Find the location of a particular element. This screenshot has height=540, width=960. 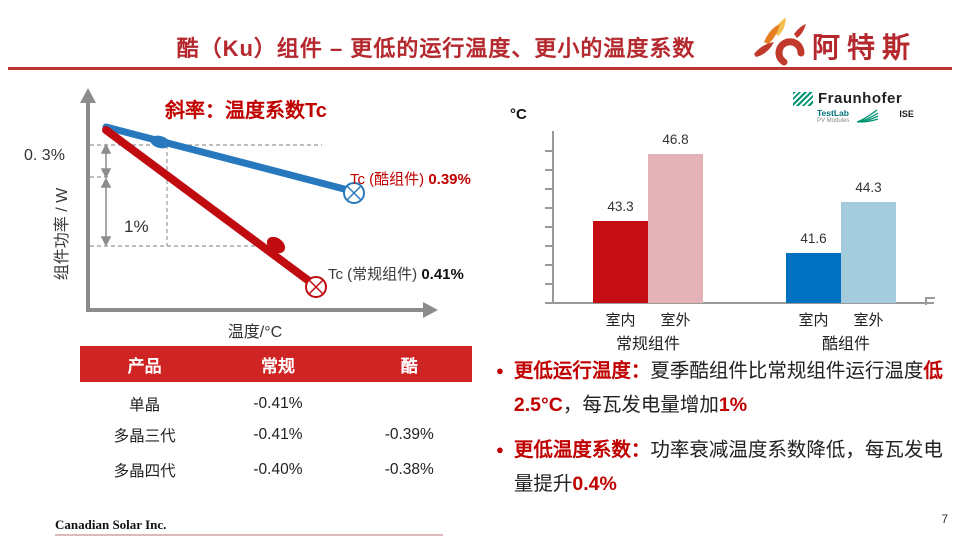

cell is located at coordinates (409, 399).